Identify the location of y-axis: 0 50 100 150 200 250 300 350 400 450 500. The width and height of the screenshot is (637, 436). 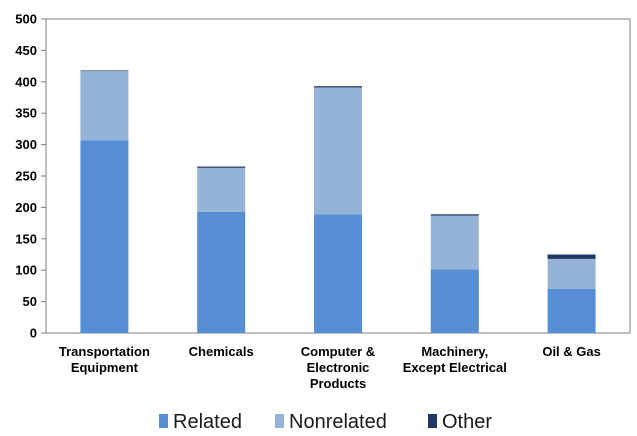
(30, 176).